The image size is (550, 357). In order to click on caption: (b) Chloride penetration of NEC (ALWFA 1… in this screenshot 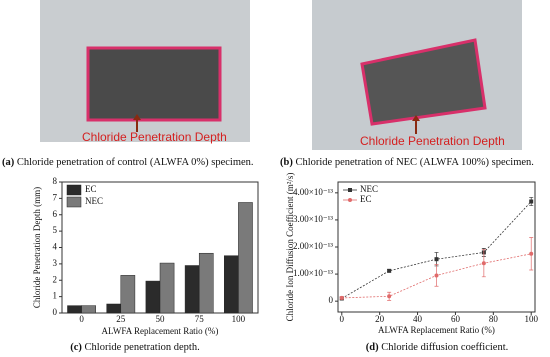, I will do `click(407, 162)`.